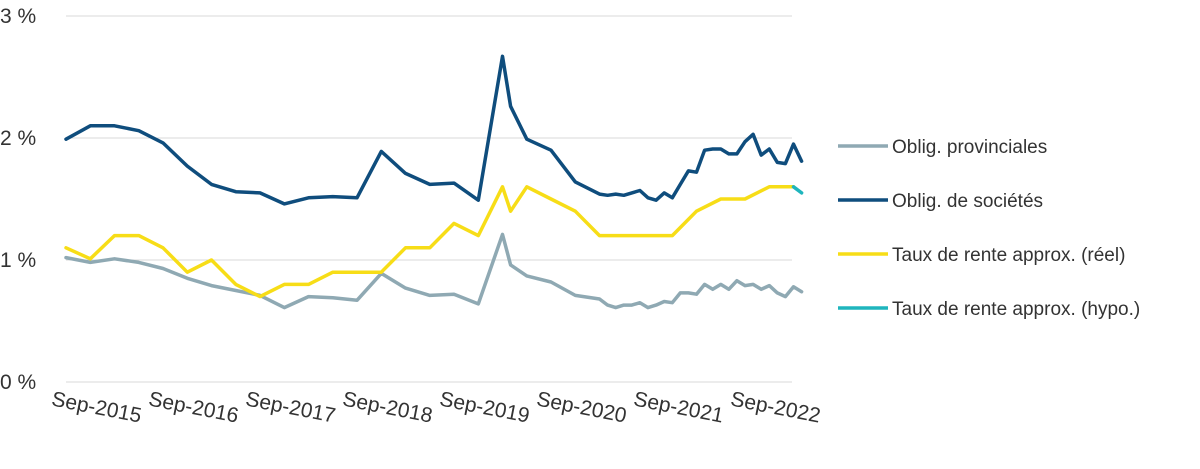 Image resolution: width=1200 pixels, height=469 pixels. I want to click on y-axis-tick-labels: 0 % 1 % 2 % 3 %, so click(18, 199).